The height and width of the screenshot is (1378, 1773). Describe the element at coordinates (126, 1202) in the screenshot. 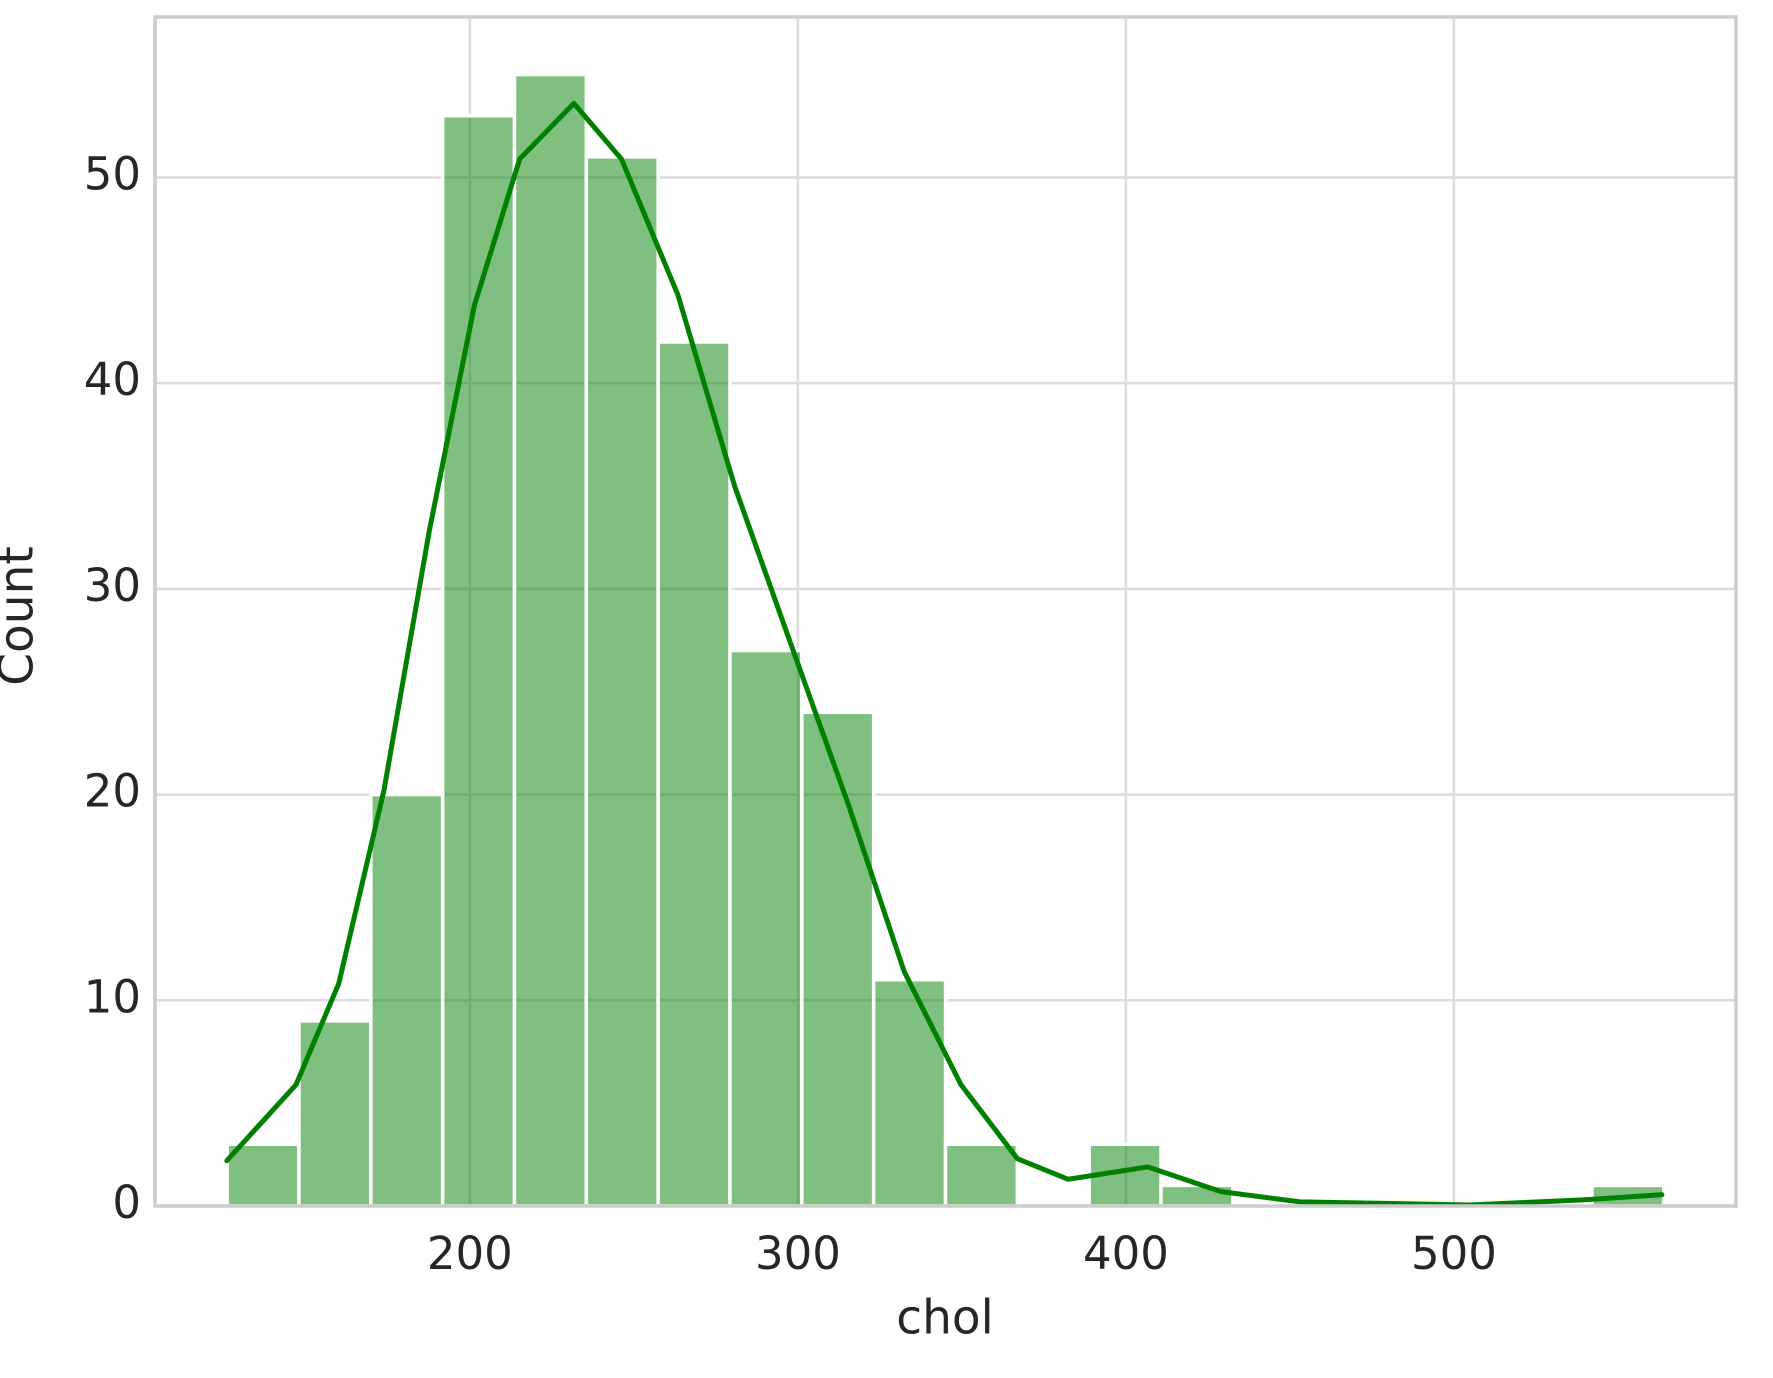

I see `y-tick-label: 0` at that location.